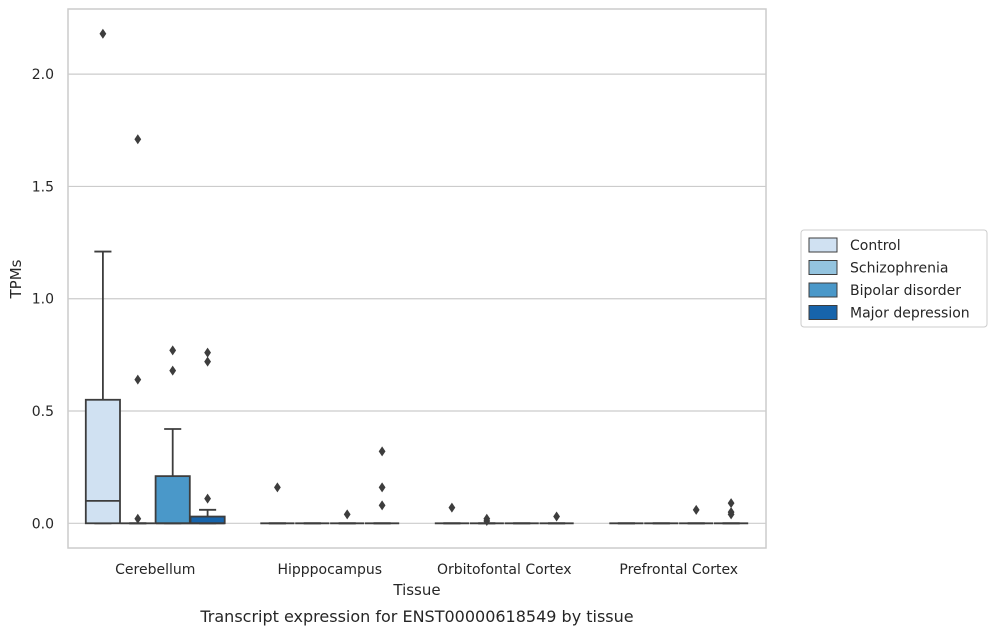 Image resolution: width=997 pixels, height=634 pixels. I want to click on legend-item-label: Control, so click(875, 246).